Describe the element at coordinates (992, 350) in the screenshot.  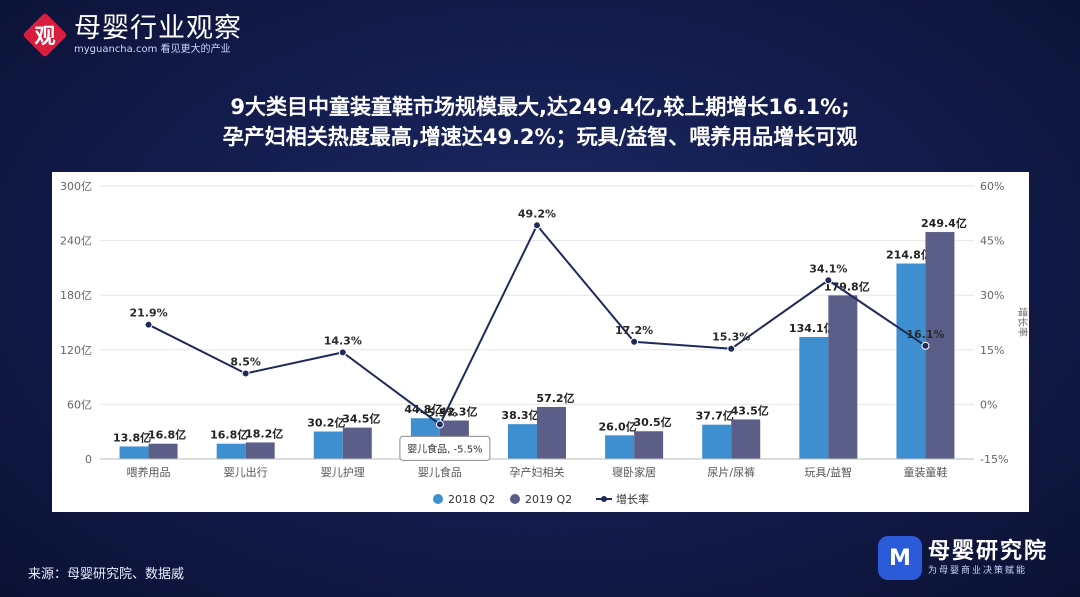
I see `y2-tick-label: 15%` at that location.